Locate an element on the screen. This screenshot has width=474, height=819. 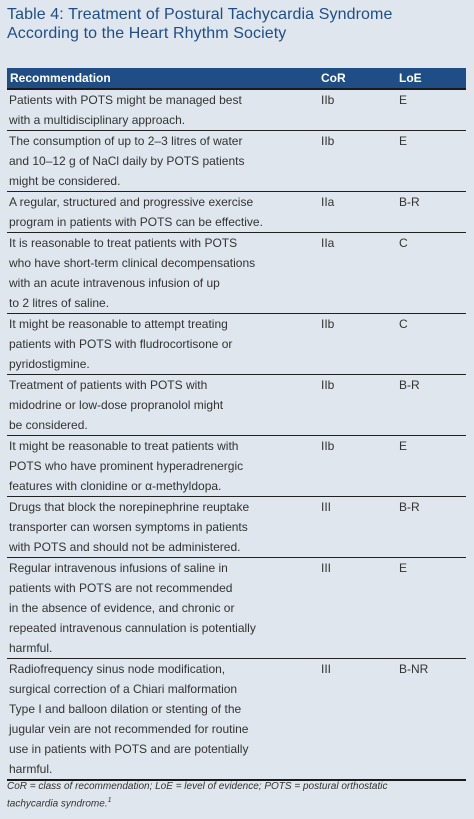
header-loe: LoE is located at coordinates (410, 78).